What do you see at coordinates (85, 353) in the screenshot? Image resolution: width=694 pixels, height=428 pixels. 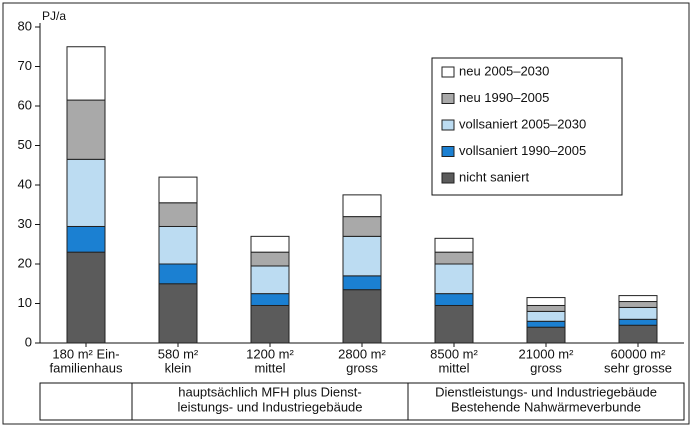 I see `x-tick-label: 180 m² Ein-` at bounding box center [85, 353].